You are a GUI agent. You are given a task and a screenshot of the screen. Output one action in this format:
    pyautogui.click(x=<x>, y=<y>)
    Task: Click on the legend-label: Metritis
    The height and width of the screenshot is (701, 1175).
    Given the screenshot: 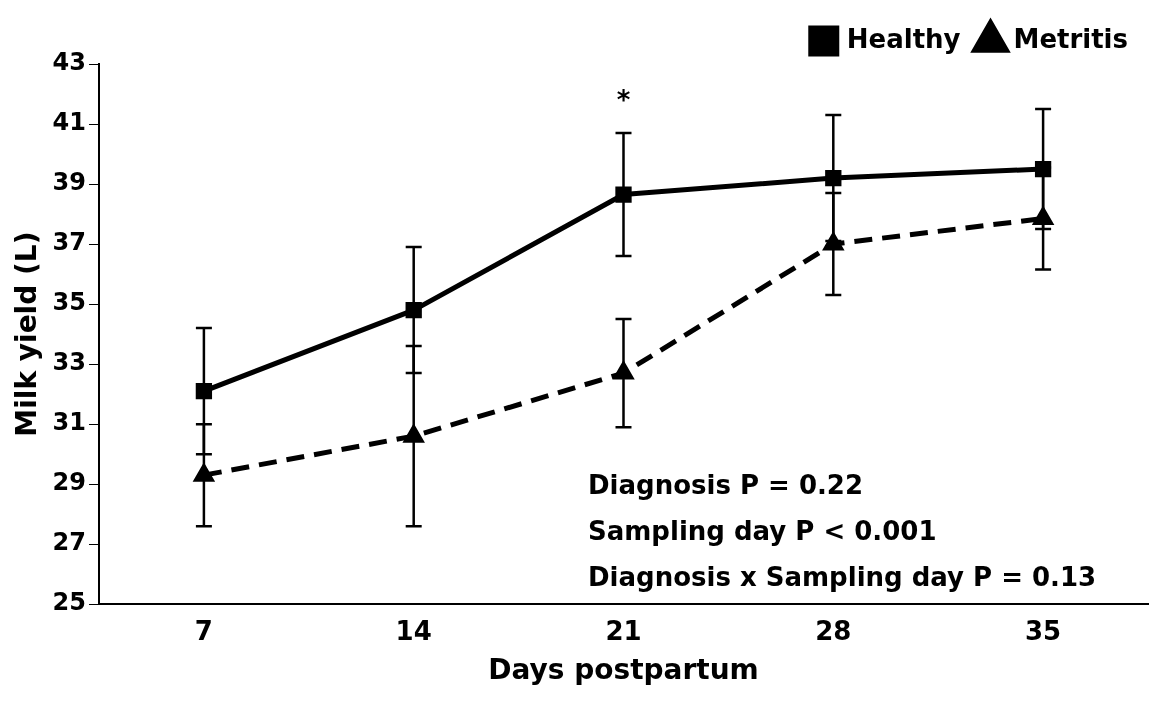 What is the action you would take?
    pyautogui.click(x=1071, y=38)
    